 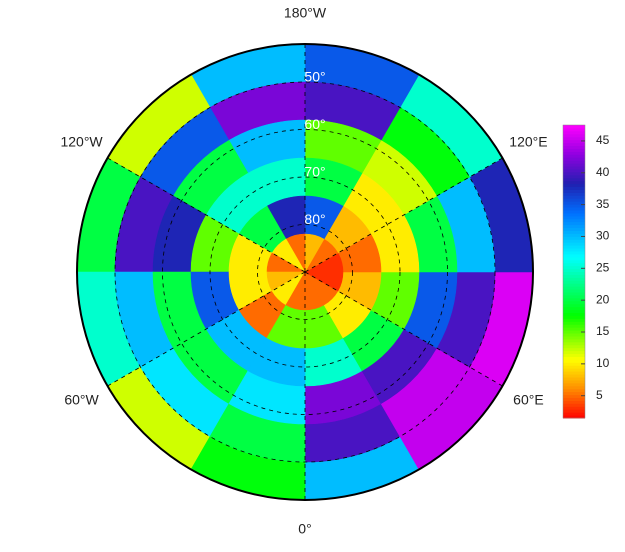 I want to click on latitude-label: 60°, so click(x=314, y=124).